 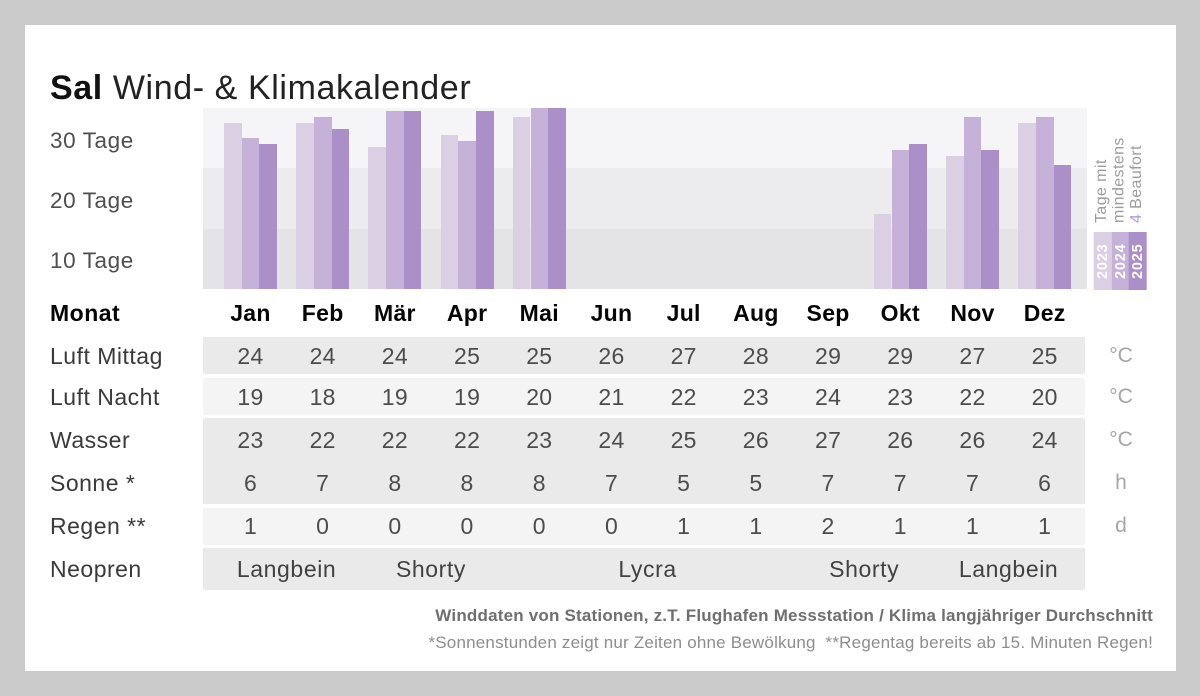 I want to click on bar-2023-Mär, so click(x=377, y=218).